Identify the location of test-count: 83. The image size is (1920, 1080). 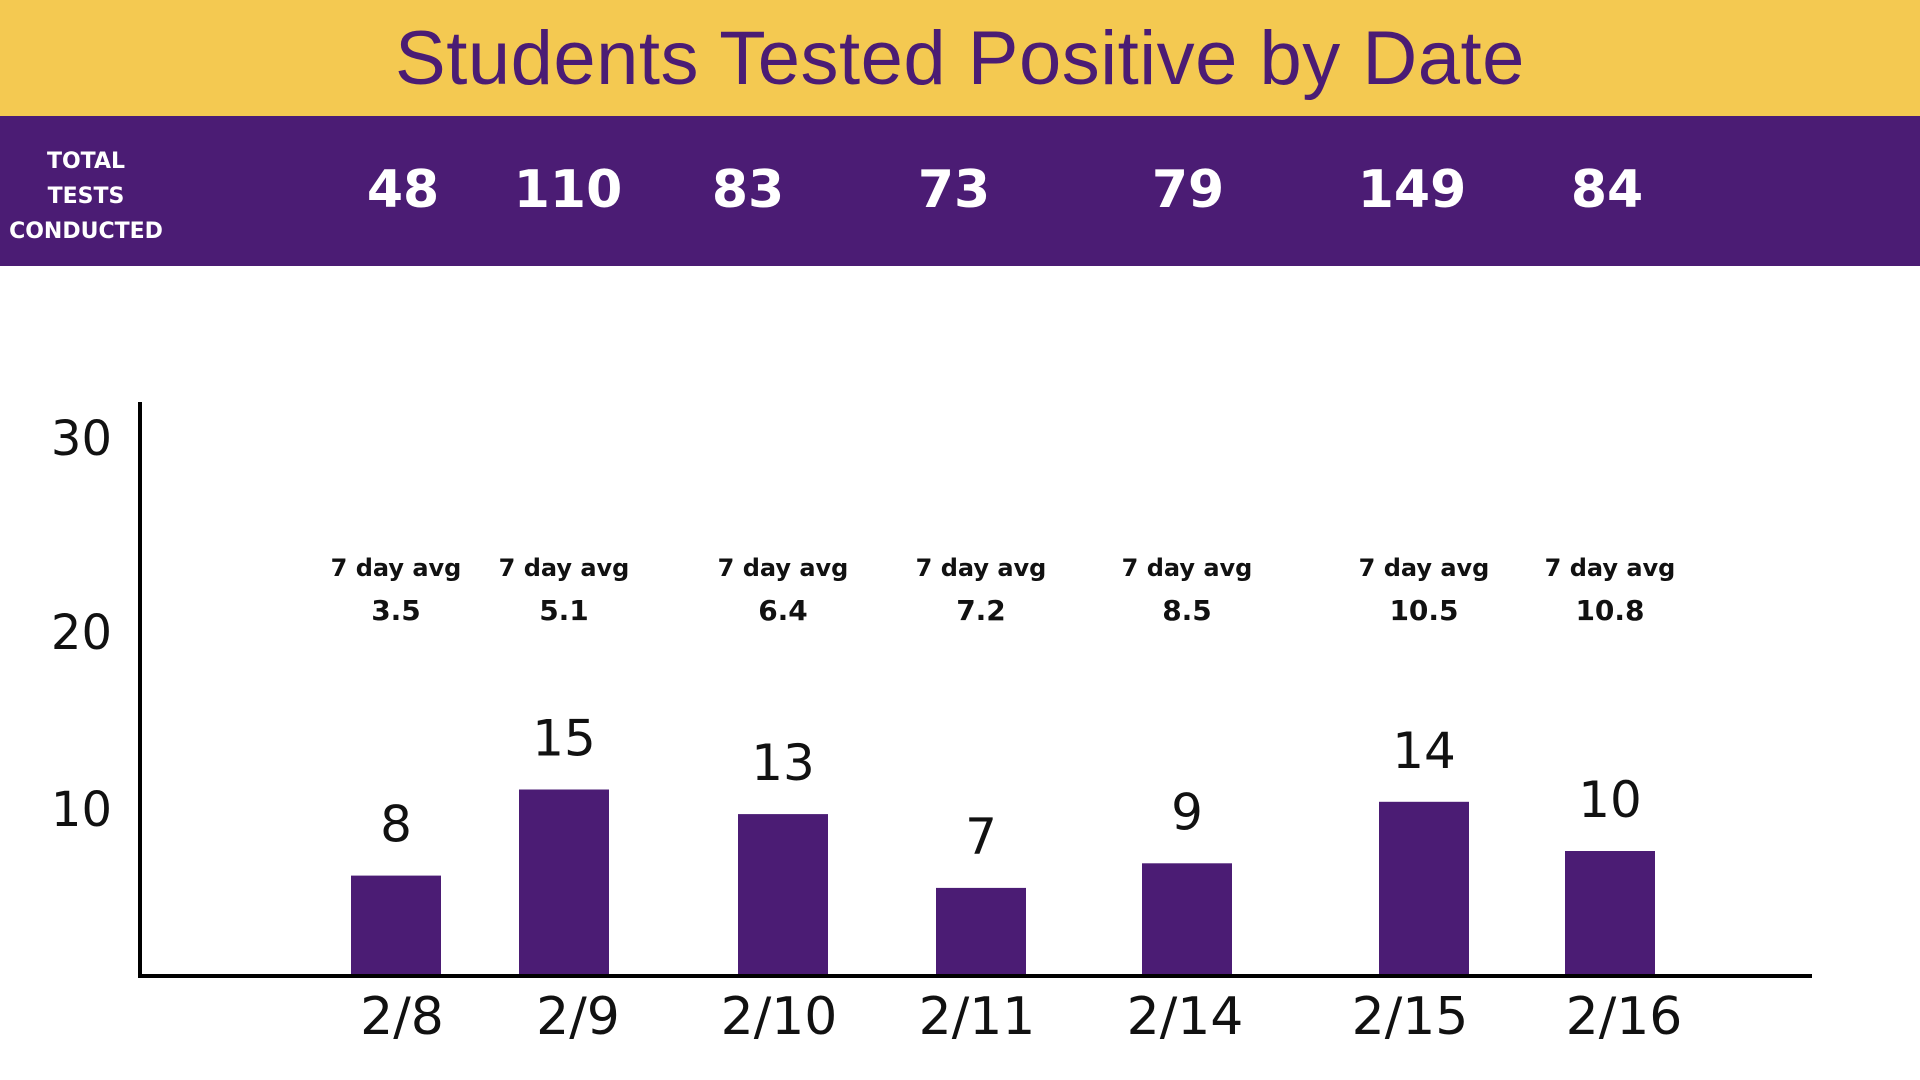
(748, 190).